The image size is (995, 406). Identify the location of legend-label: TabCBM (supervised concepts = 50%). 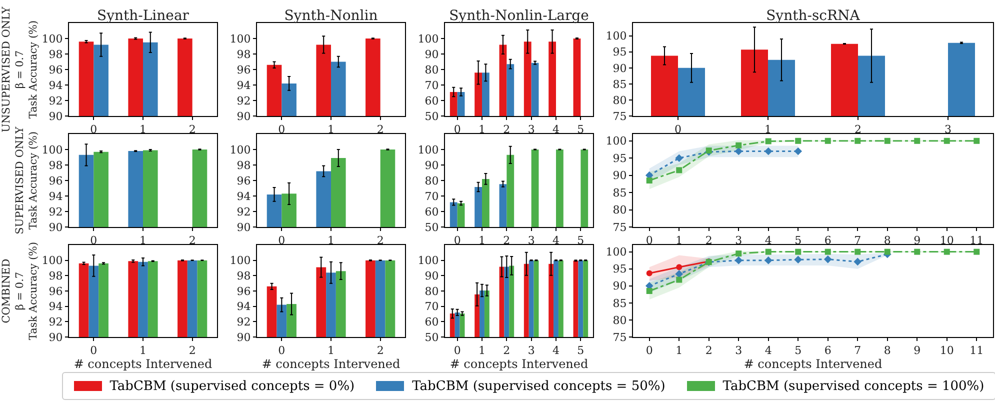
(539, 386).